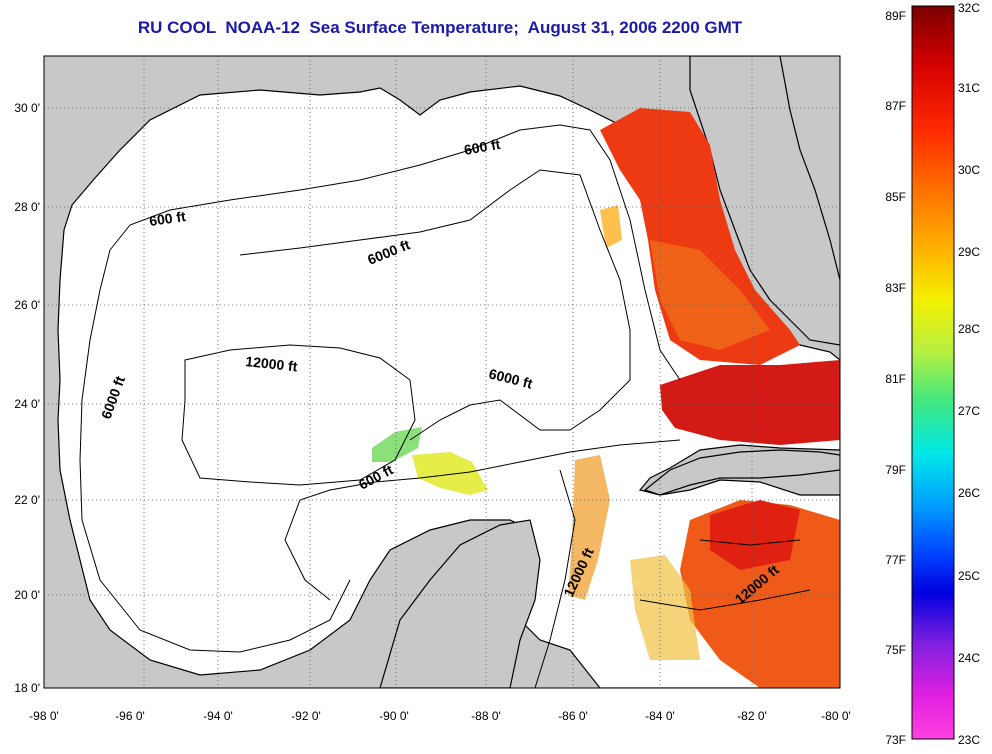 This screenshot has height=754, width=992. Describe the element at coordinates (895, 288) in the screenshot. I see `colorbar-f-label: 83F` at that location.